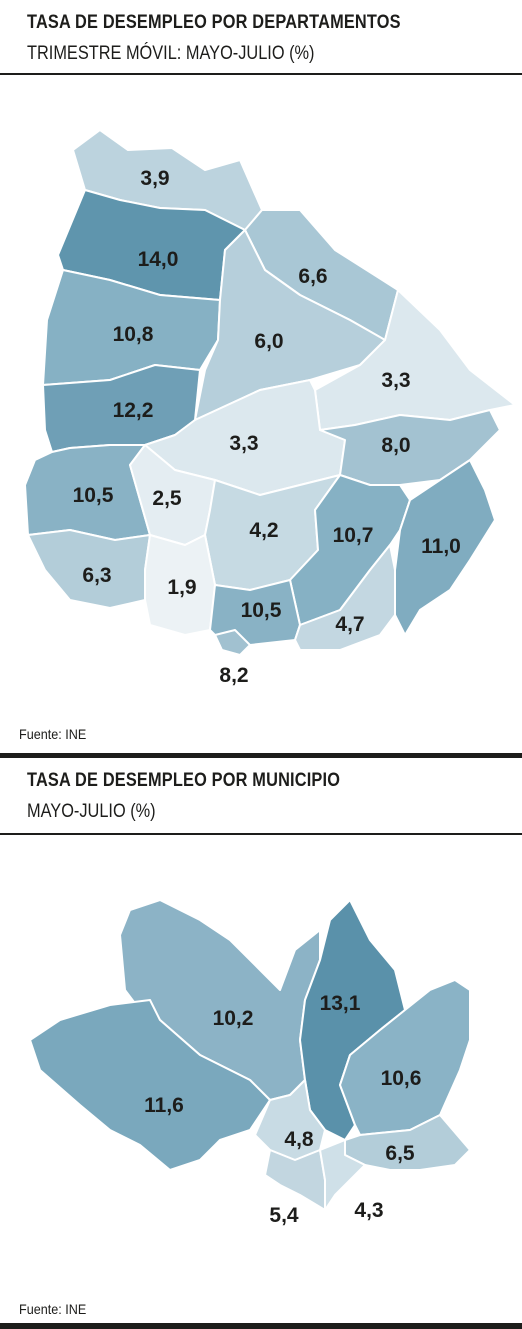 The height and width of the screenshot is (1329, 522). What do you see at coordinates (349, 624) in the screenshot?
I see `label-maldonado: 4,7` at bounding box center [349, 624].